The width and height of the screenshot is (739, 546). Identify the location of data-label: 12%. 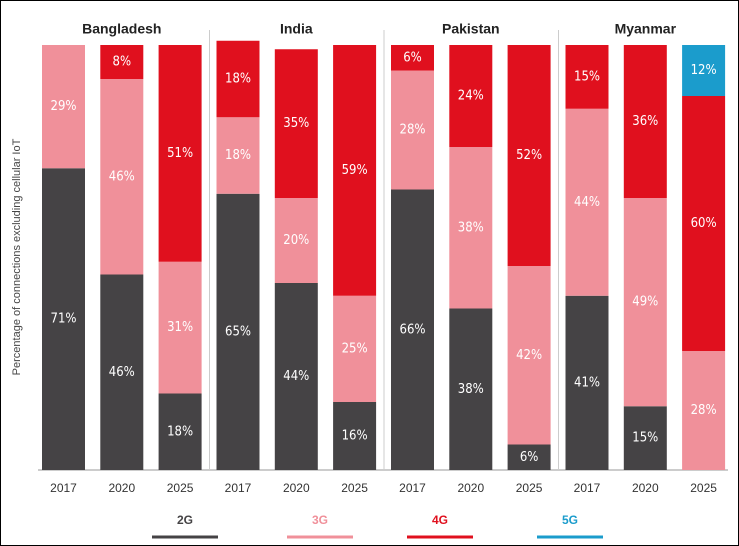
(704, 70).